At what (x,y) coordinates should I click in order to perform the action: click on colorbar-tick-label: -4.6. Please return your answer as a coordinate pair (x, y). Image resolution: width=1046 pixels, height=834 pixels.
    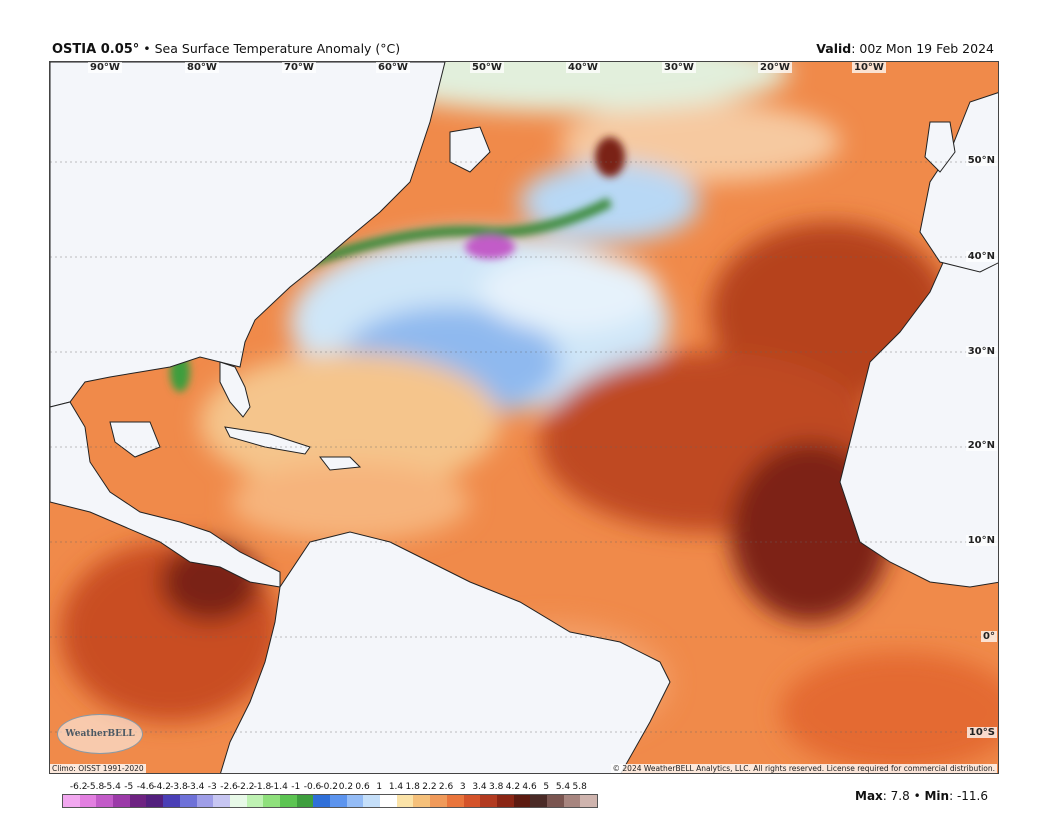
    Looking at the image, I should click on (145, 787).